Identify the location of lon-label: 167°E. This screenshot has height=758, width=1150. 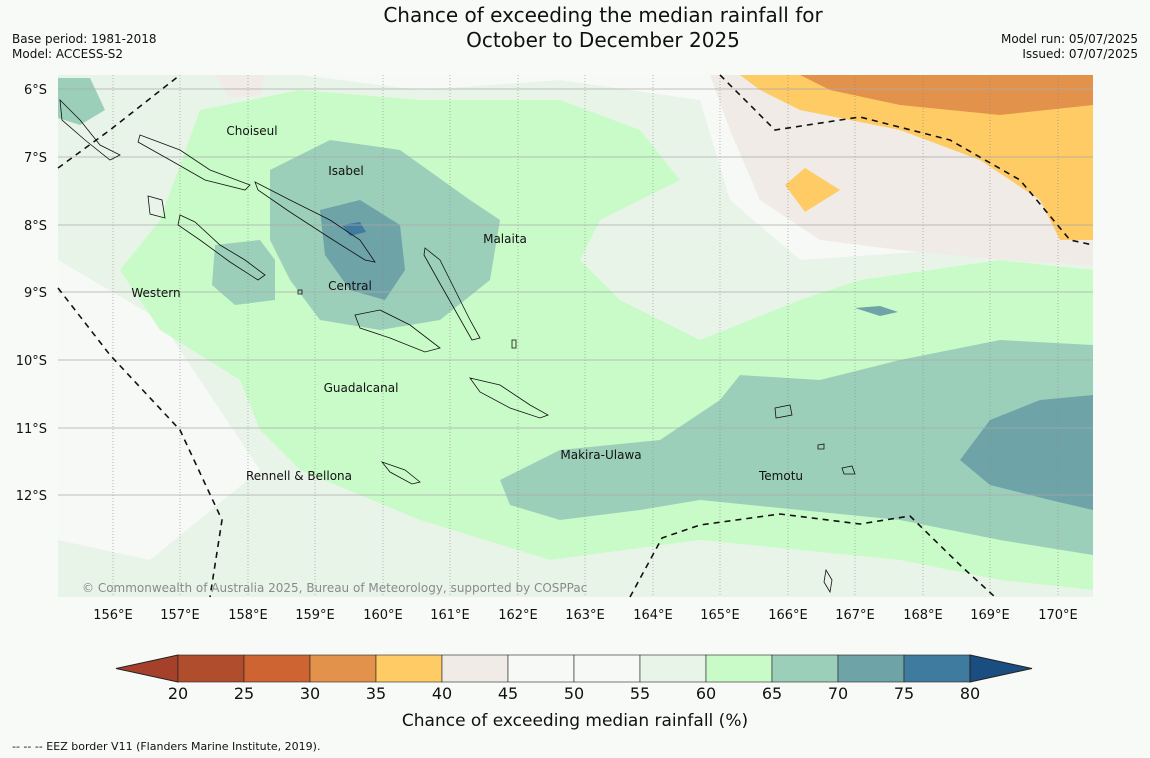
(855, 615).